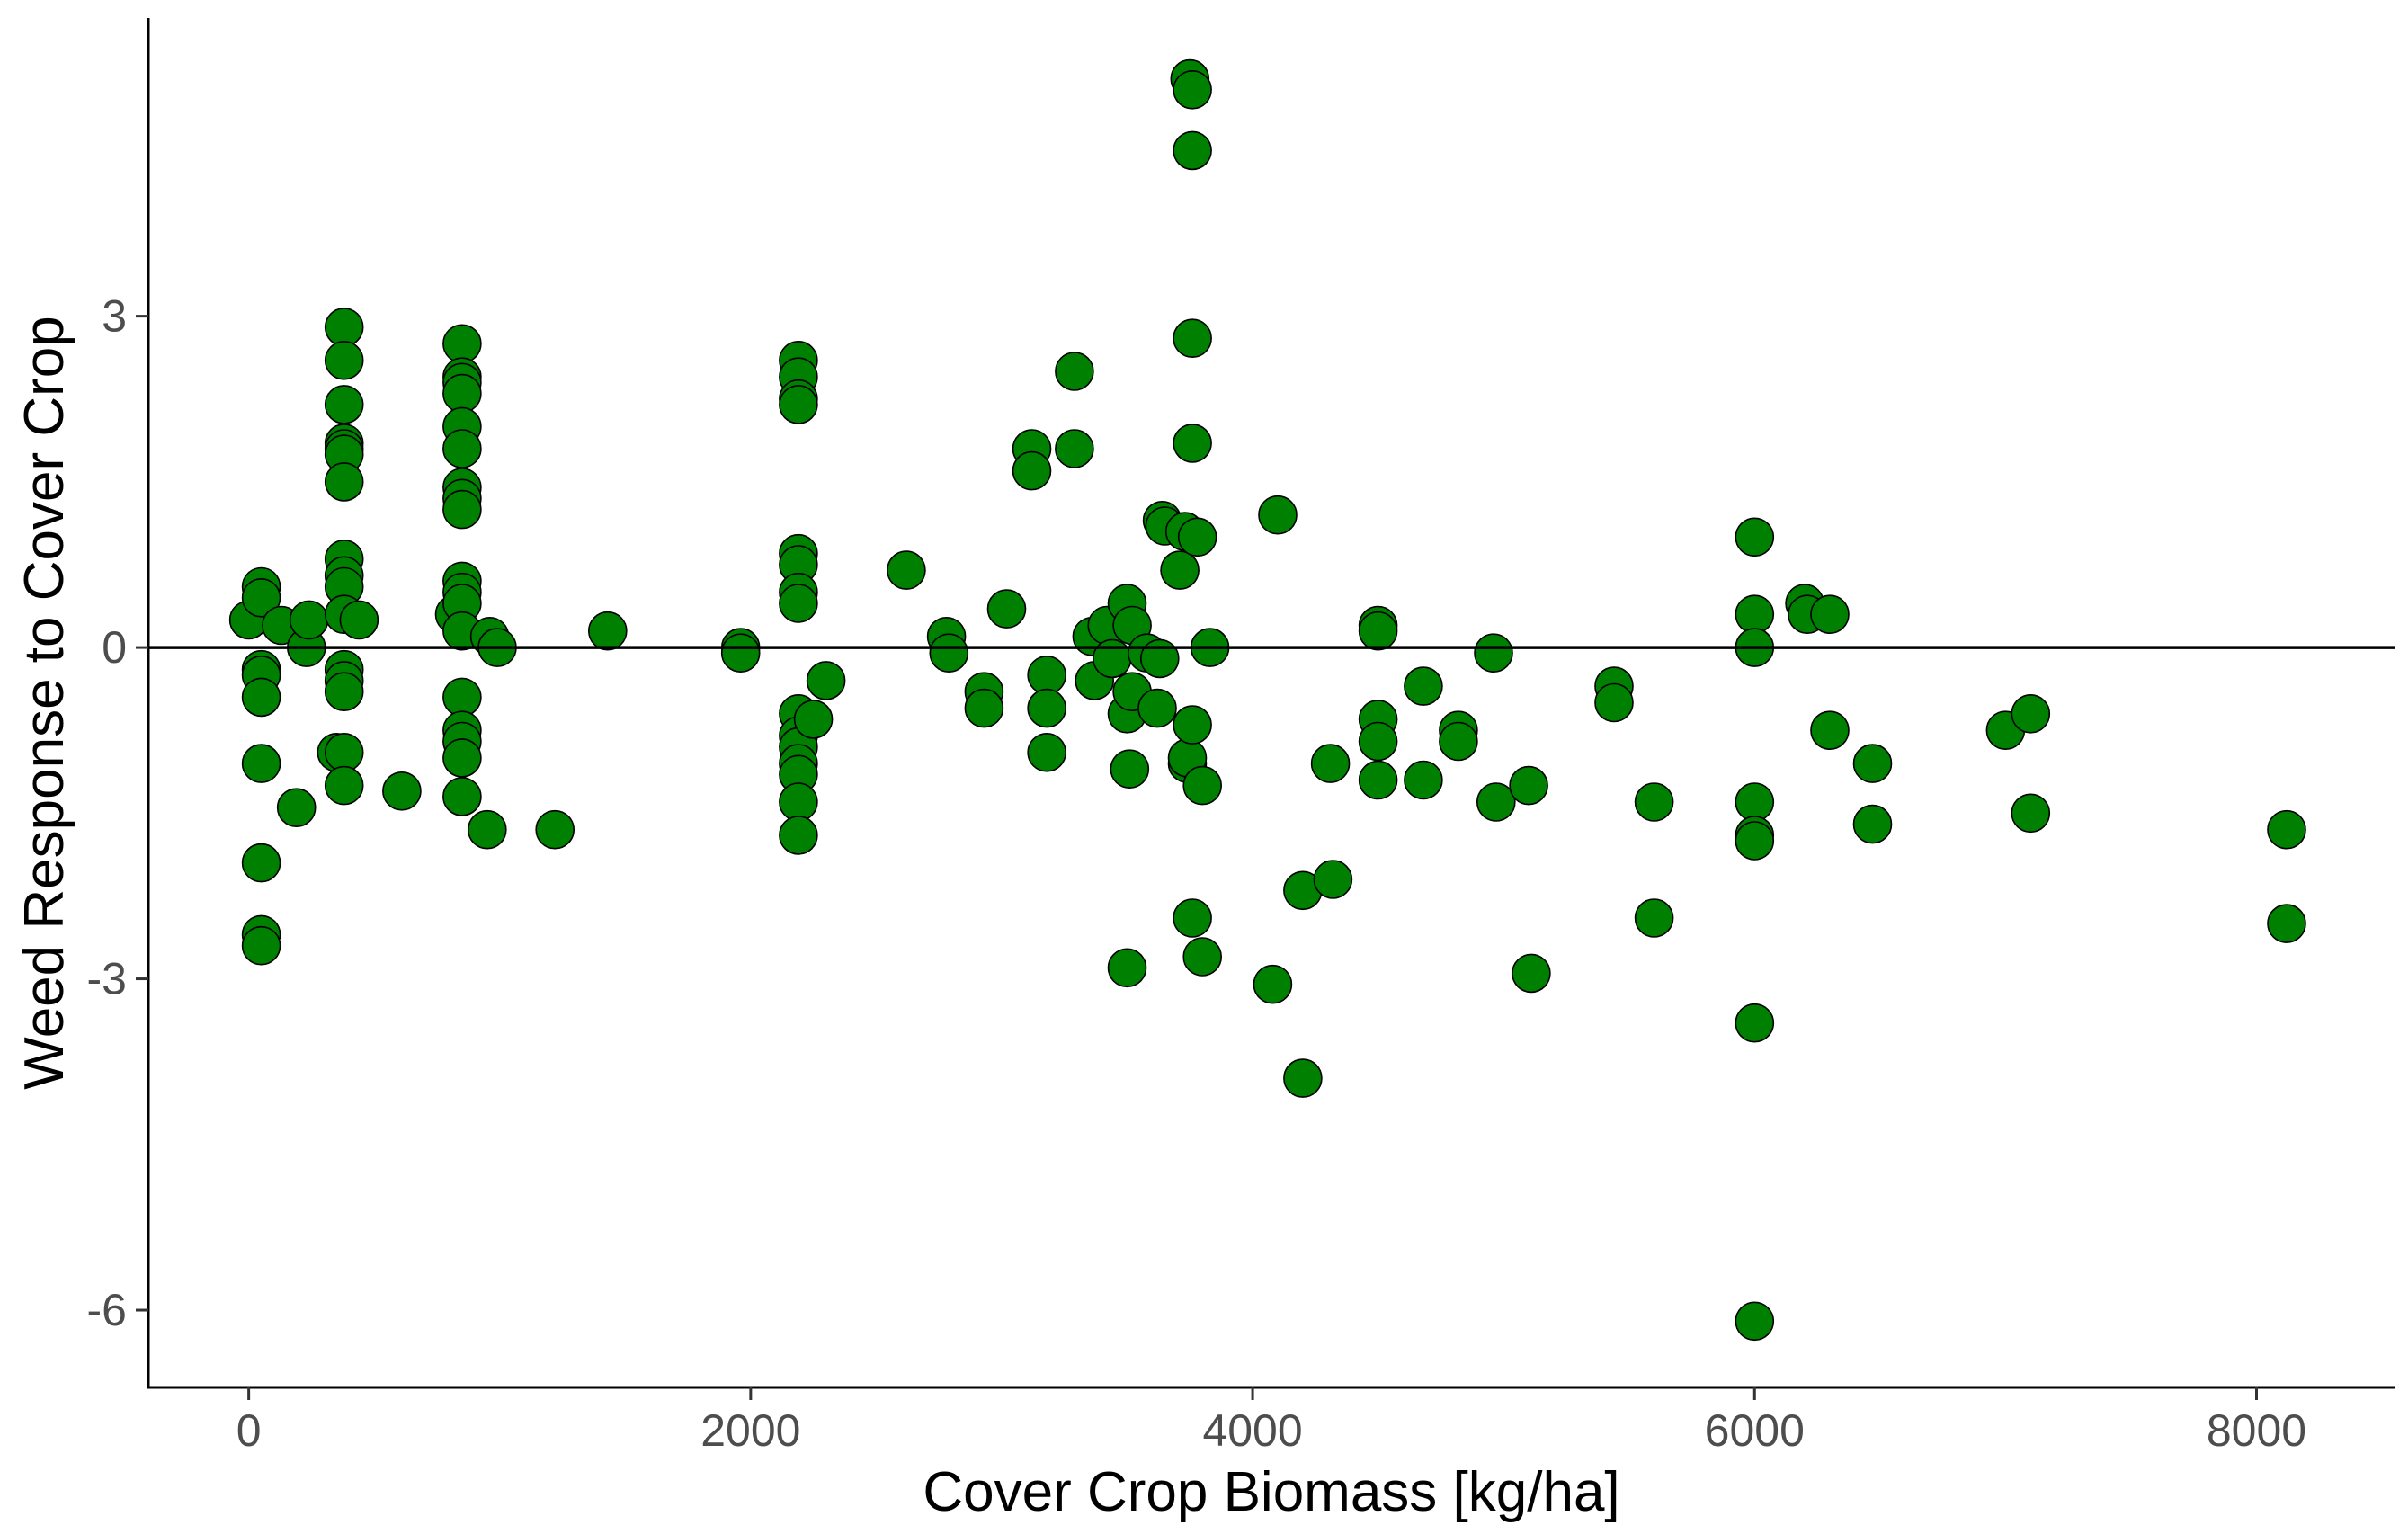  What do you see at coordinates (750, 1430) in the screenshot?
I see `x-tick-label: 2000` at bounding box center [750, 1430].